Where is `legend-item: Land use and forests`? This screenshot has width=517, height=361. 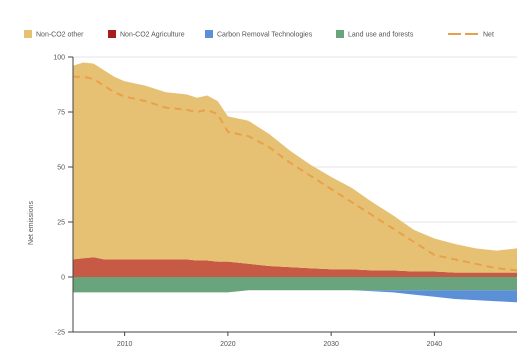
legend-item: Land use and forests is located at coordinates (375, 34).